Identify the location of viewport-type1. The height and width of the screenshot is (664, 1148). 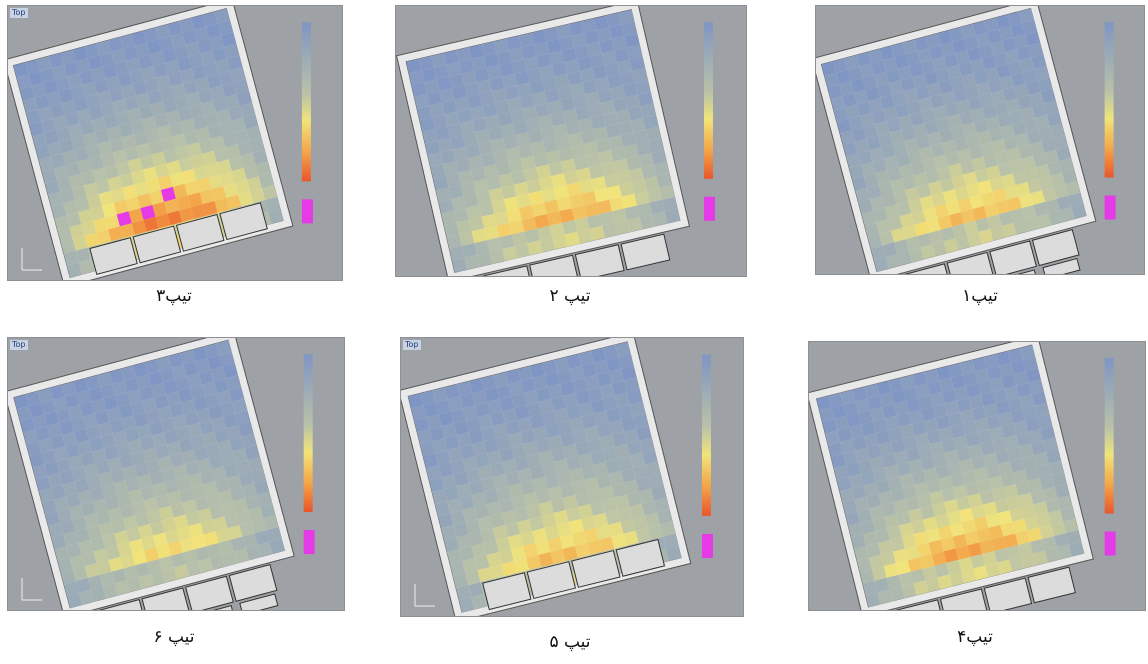
(980, 140).